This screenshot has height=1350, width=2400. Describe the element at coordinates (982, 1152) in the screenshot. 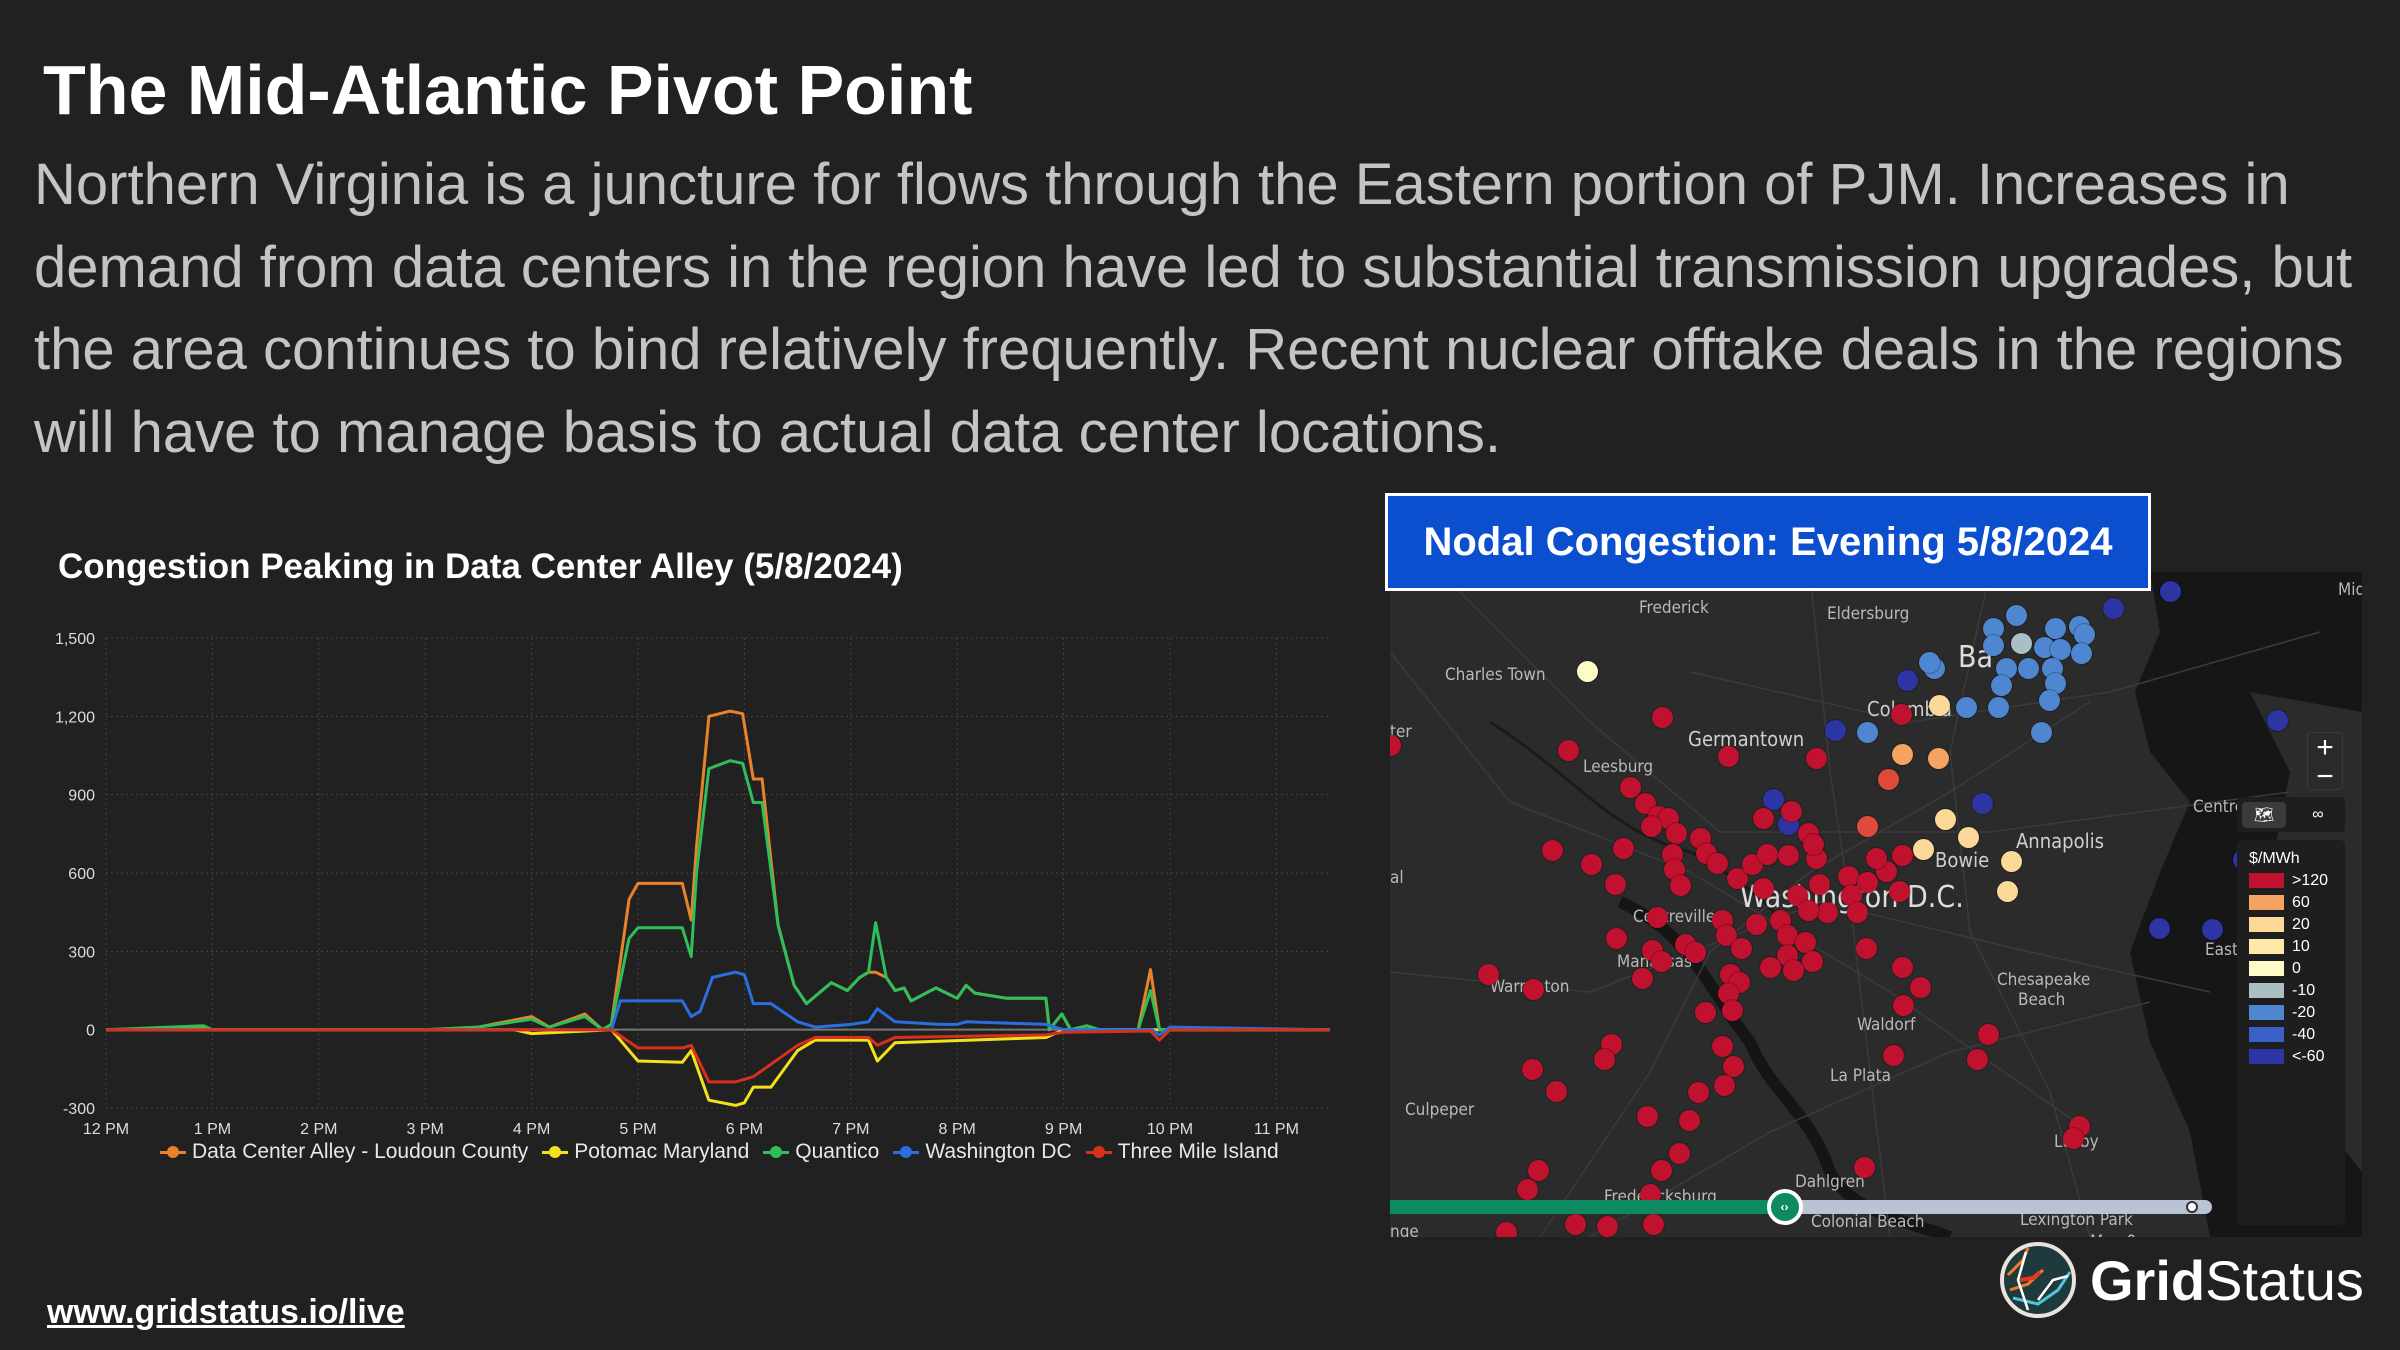

I see `legend-item: Washington DC` at that location.